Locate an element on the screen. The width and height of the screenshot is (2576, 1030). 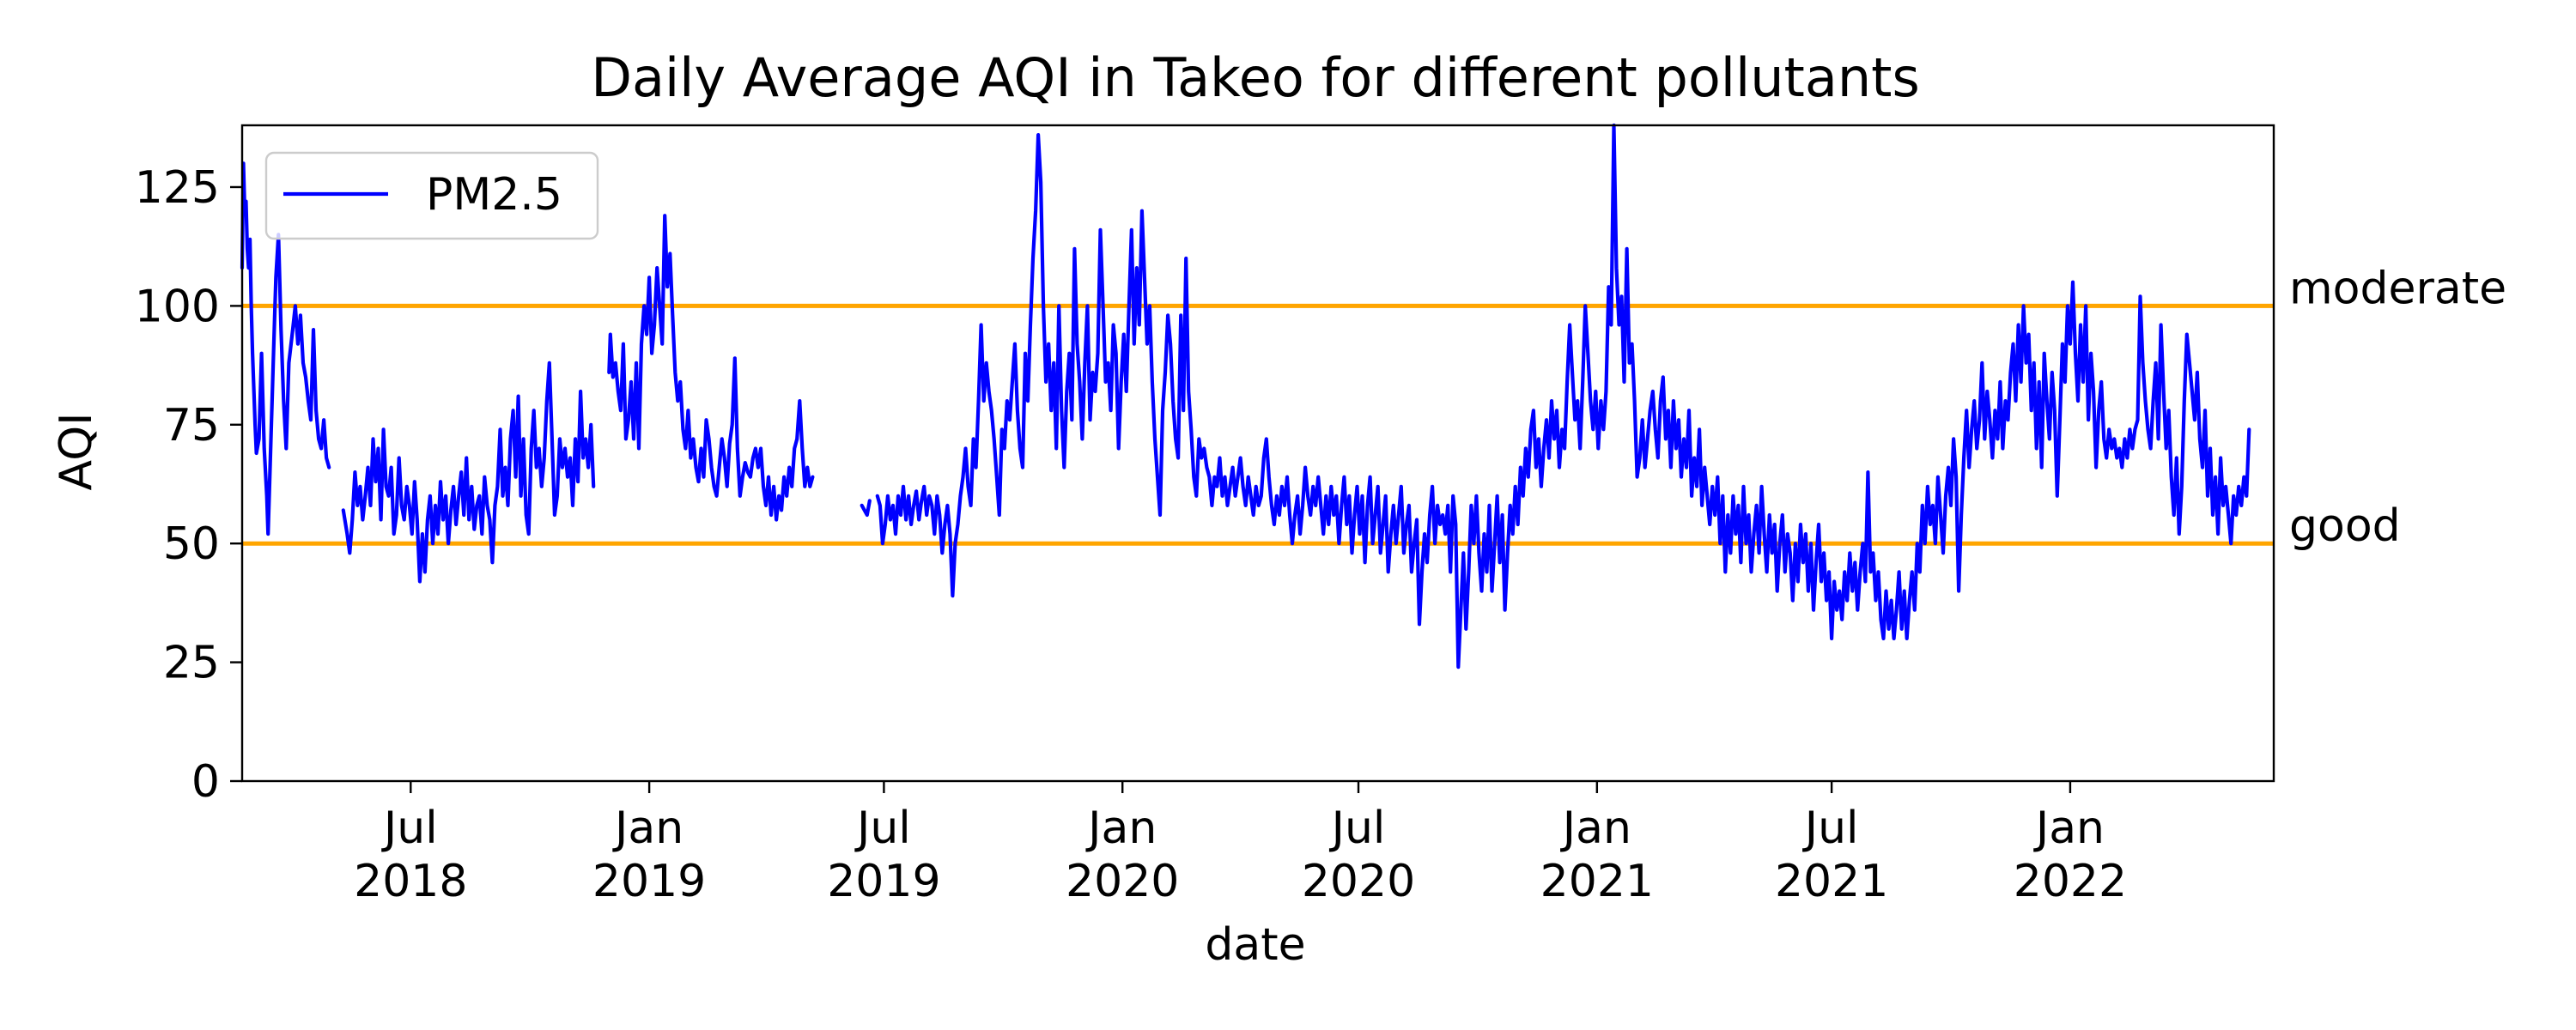
y-tick-label: 125 is located at coordinates (177, 188).